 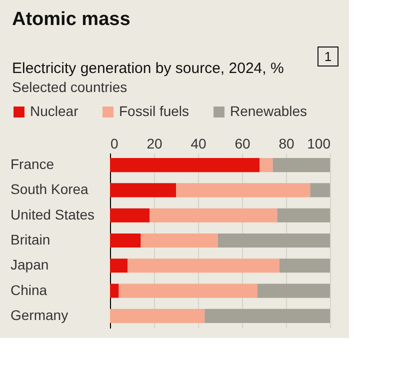 I want to click on legend-label: Fossil fuels, so click(x=154, y=111).